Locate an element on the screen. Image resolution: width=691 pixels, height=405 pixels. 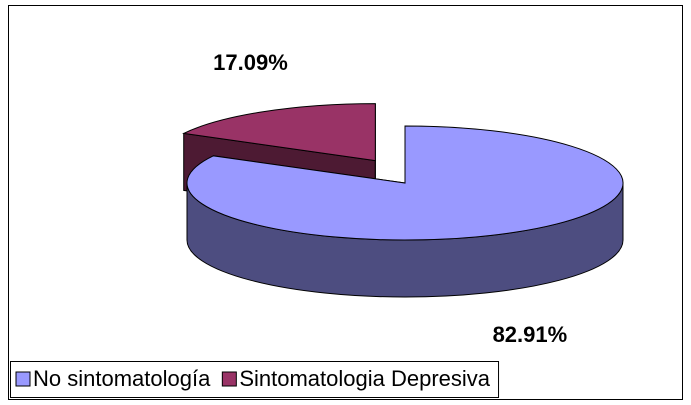
slice is located at coordinates (279, 132).